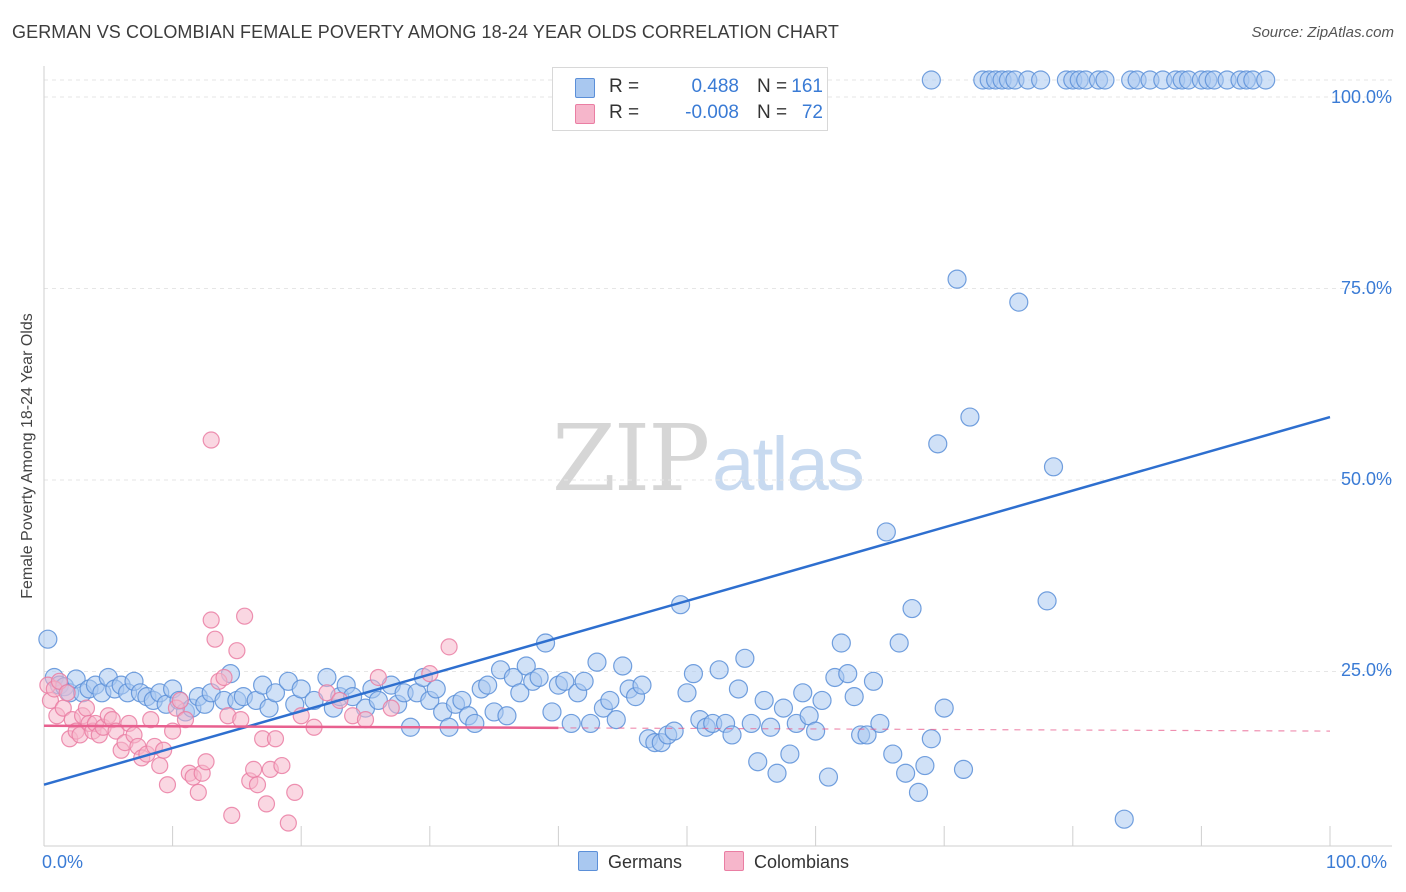 This screenshot has height=892, width=1406. I want to click on bottom-legend-label-colombians: Colombians, so click(802, 862).